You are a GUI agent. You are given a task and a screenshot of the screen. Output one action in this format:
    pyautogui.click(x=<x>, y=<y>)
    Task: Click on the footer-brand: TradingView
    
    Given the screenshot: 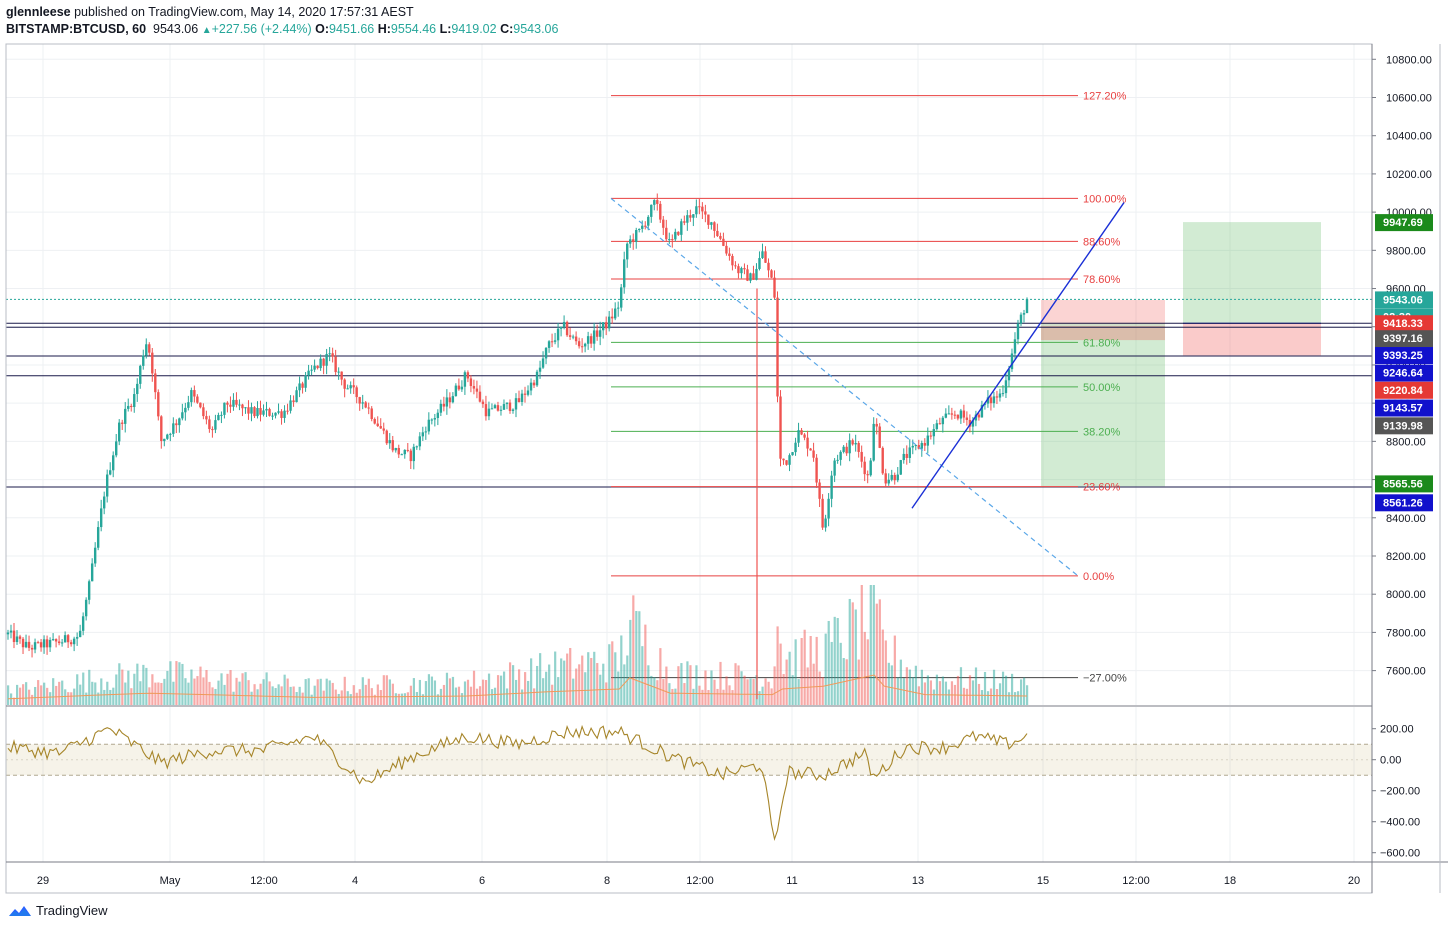 What is the action you would take?
    pyautogui.click(x=72, y=910)
    